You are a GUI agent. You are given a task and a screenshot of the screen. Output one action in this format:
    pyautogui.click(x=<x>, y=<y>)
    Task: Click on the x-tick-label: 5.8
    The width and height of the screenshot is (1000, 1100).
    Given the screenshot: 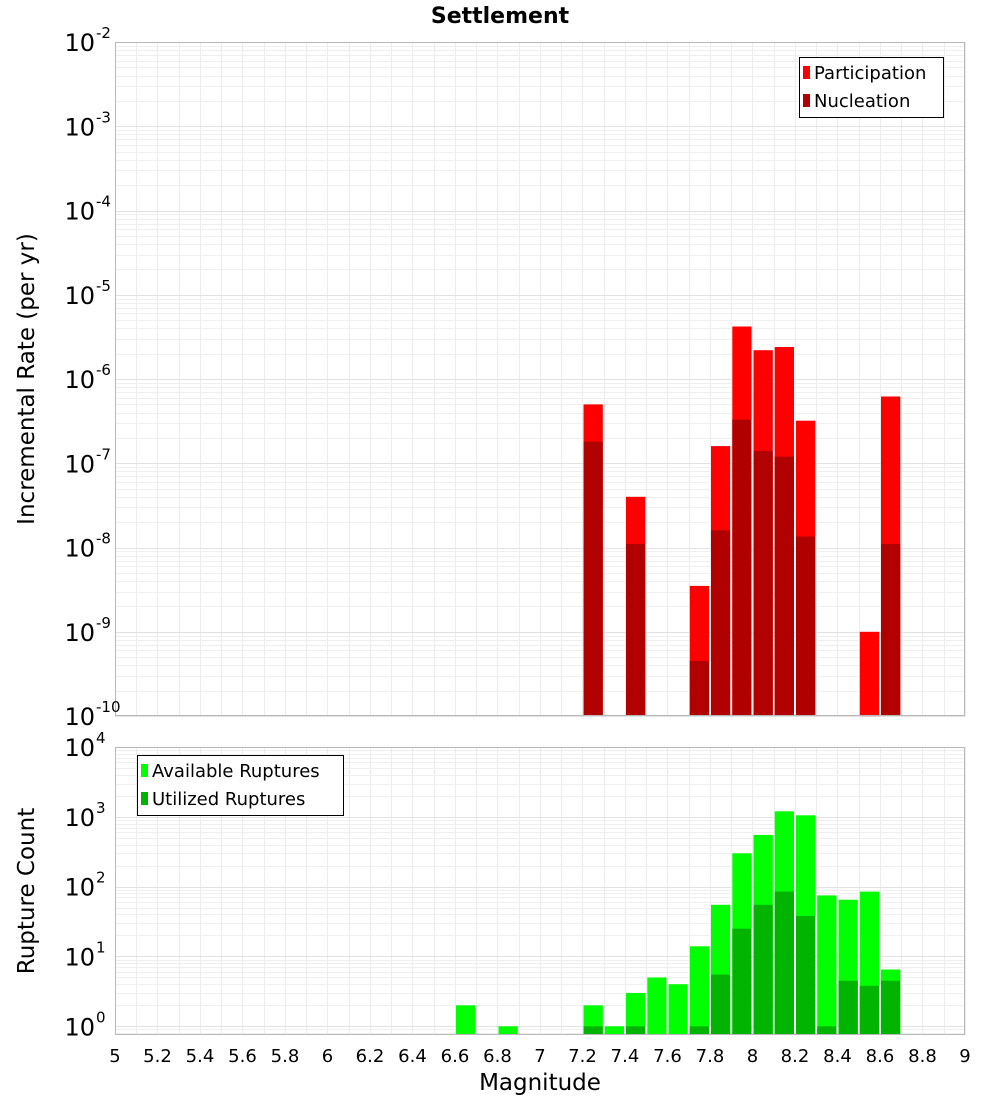 What is the action you would take?
    pyautogui.click(x=285, y=1056)
    